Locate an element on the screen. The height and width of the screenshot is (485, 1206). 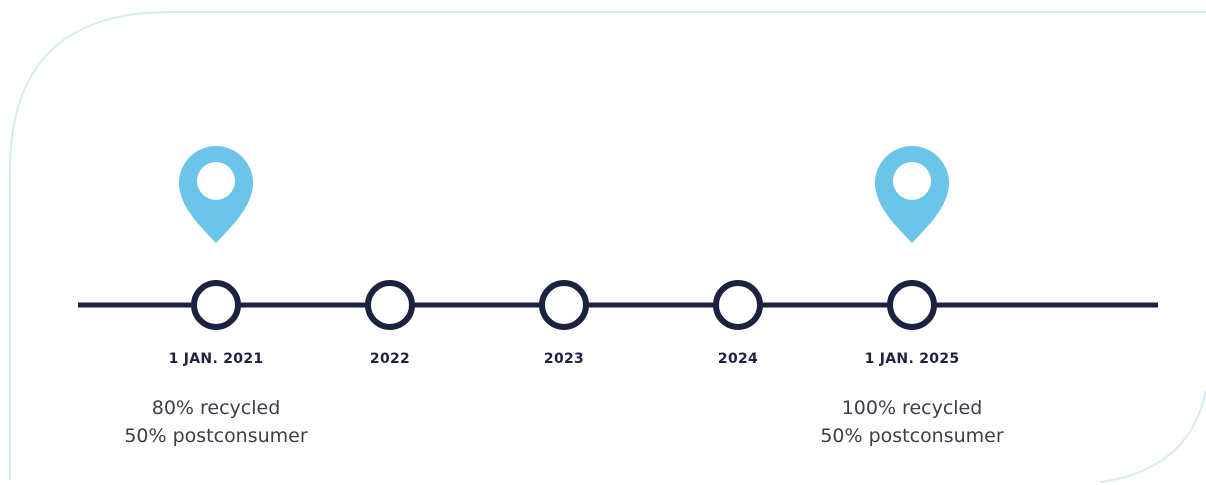
milestone-label: 2022 is located at coordinates (390, 359).